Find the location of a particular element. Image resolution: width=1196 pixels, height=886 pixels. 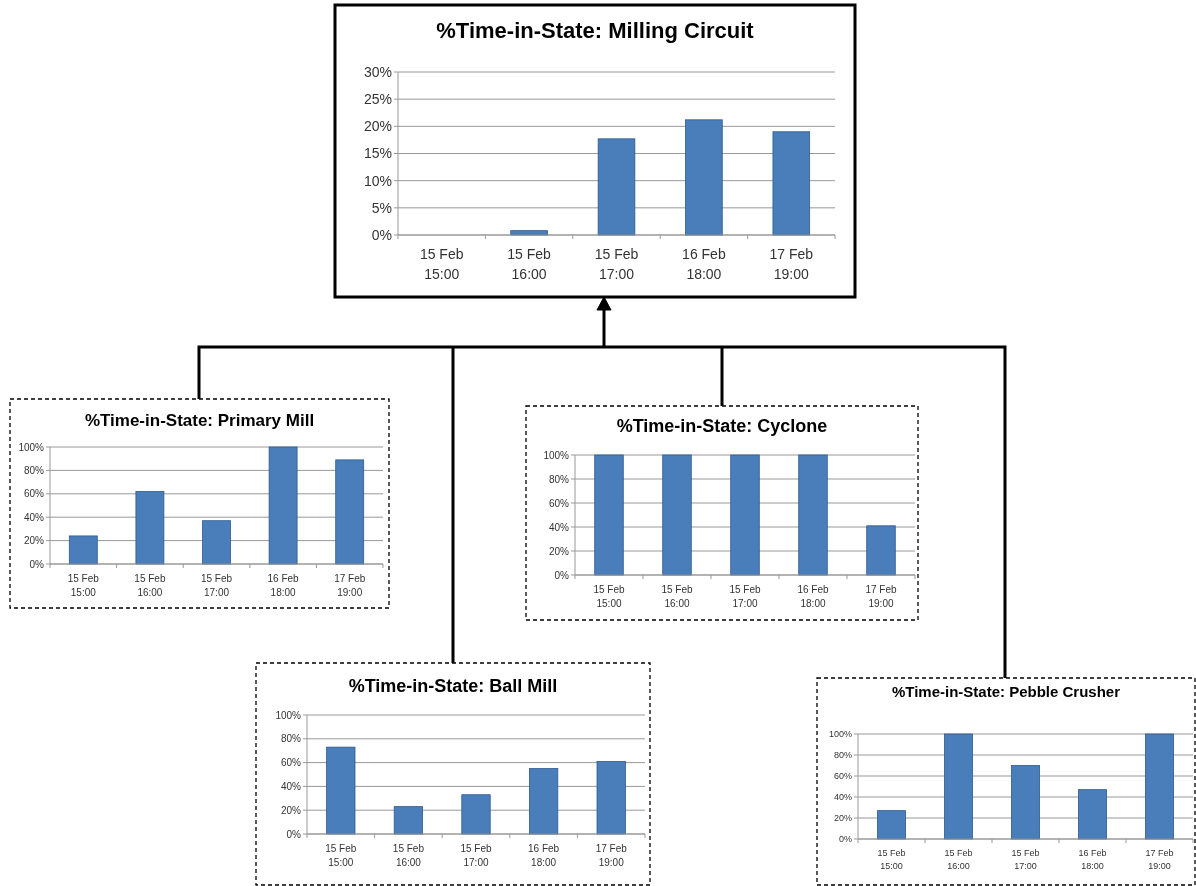

y-tick-label: 10% is located at coordinates (377, 180).